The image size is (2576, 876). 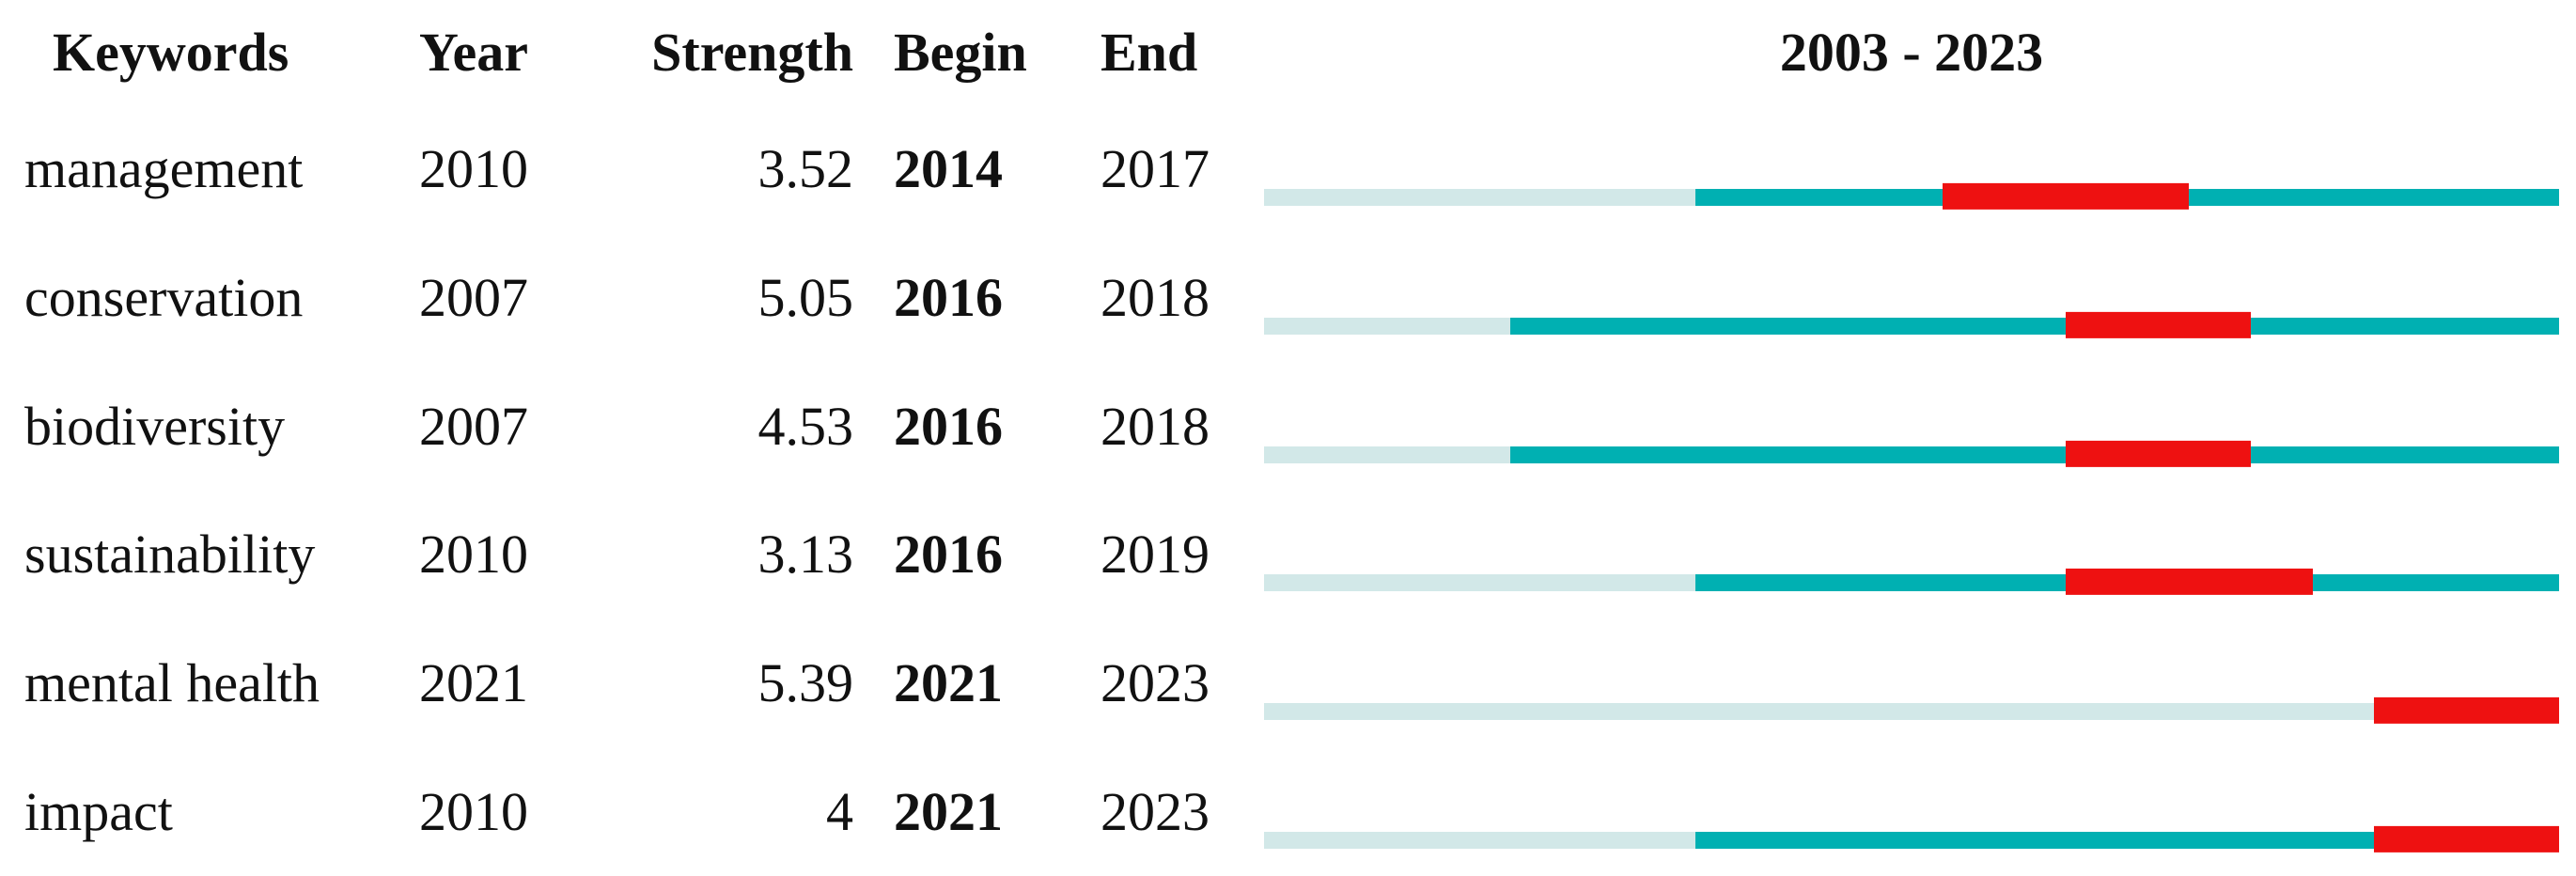 I want to click on keyword-cell: management, so click(x=164, y=169).